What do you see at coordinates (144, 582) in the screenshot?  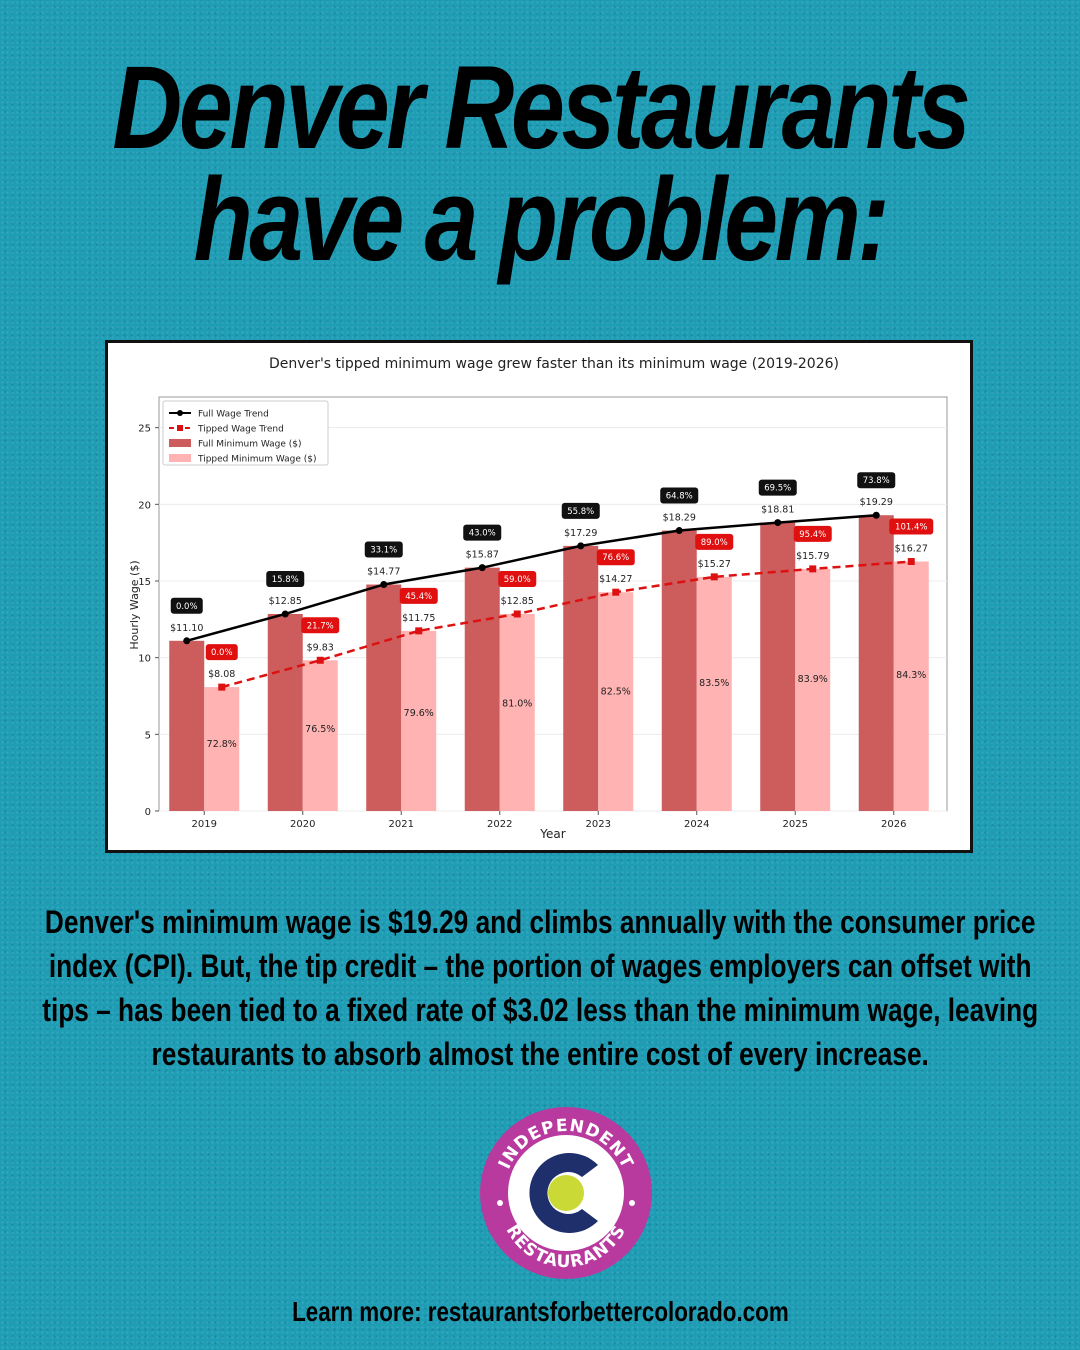 I see `y-tick-label: 15` at bounding box center [144, 582].